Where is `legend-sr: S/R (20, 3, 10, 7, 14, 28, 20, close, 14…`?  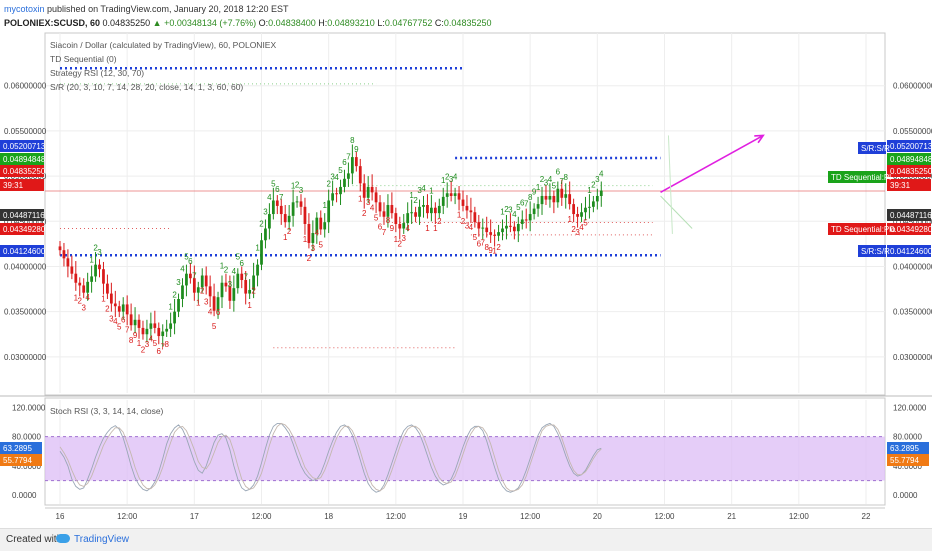
legend-sr: S/R (20, 3, 10, 7, 14, 28, 20, close, 14… is located at coordinates (146, 87).